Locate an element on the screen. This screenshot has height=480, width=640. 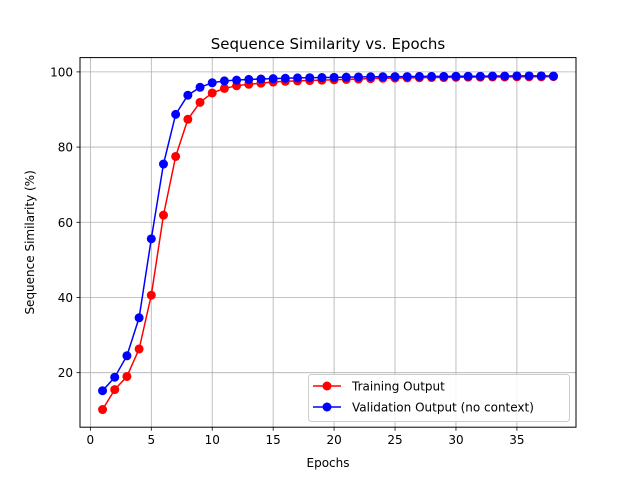
legend-marker-validation is located at coordinates (327, 407).